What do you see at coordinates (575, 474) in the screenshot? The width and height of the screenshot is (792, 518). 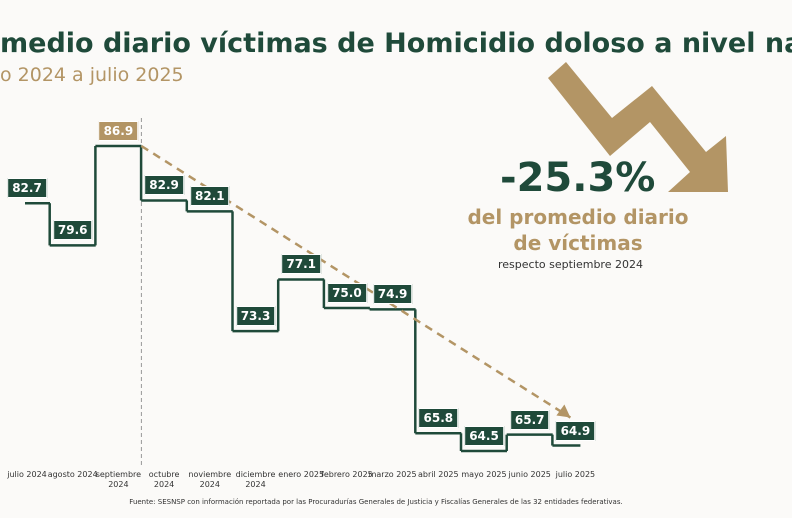 I see `x-tick-label: julio 2025` at bounding box center [575, 474].